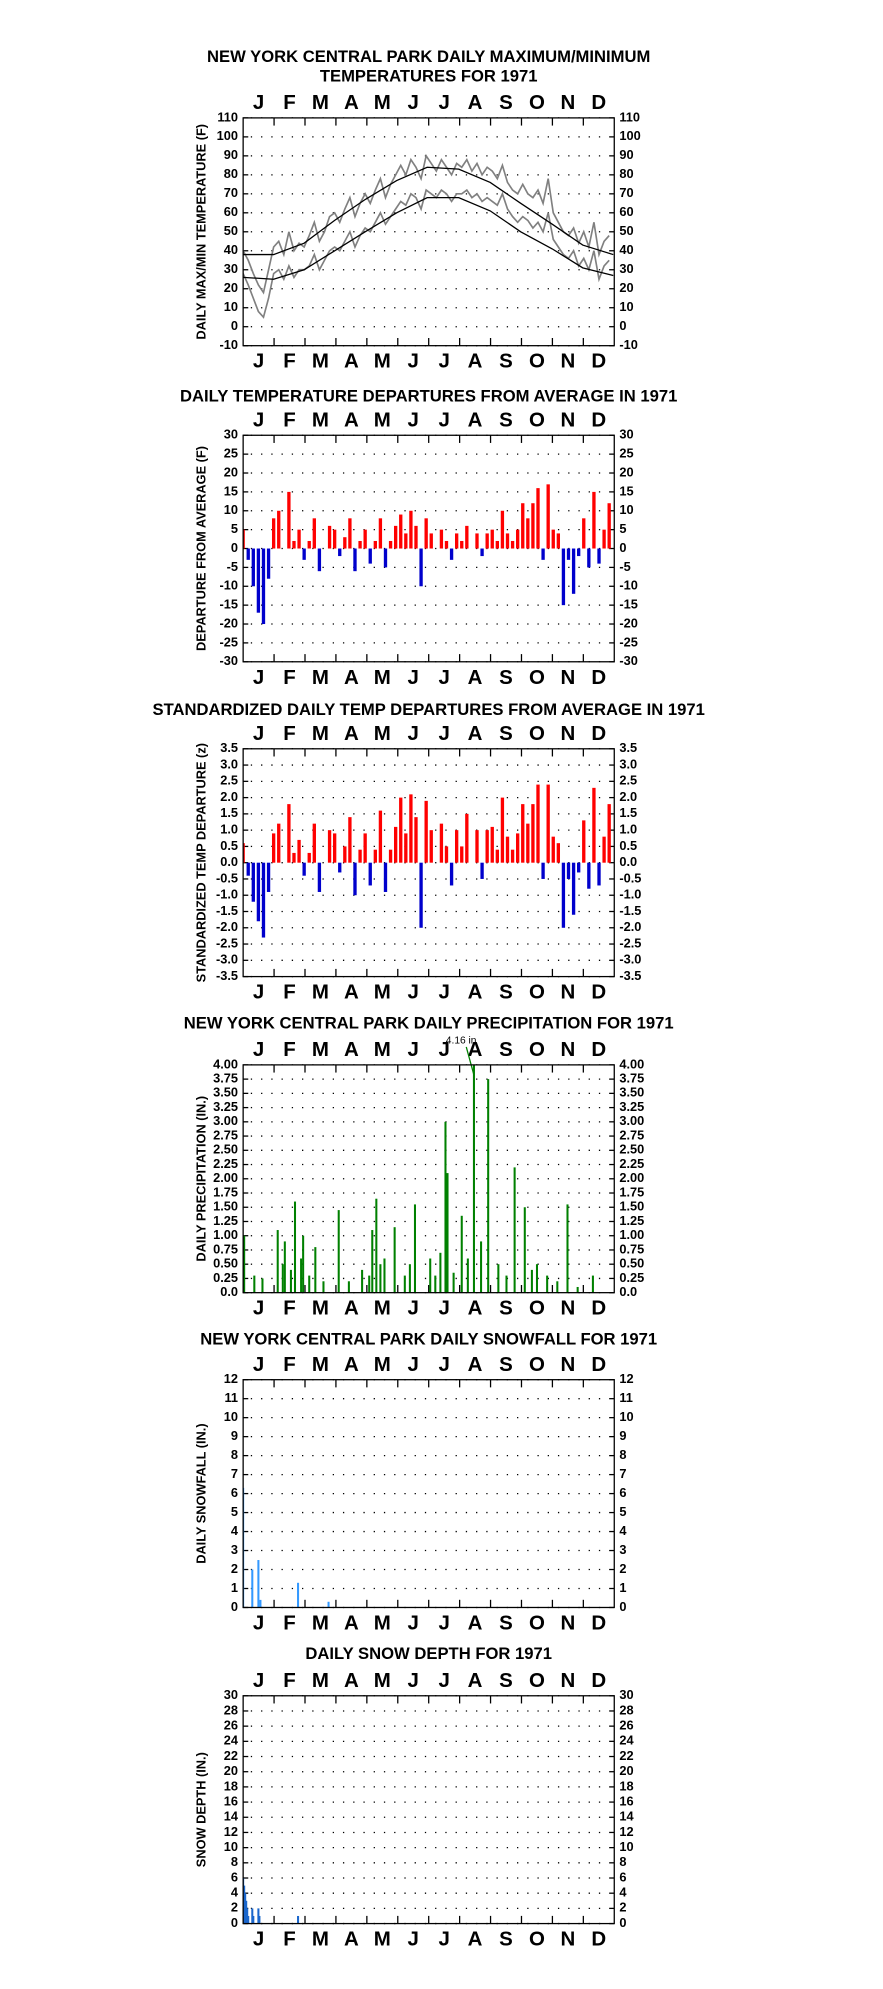 This screenshot has width=883, height=1989. What do you see at coordinates (201, 1493) in the screenshot?
I see `y-axis-label: DAILY SNOWFALL (IN.)` at bounding box center [201, 1493].